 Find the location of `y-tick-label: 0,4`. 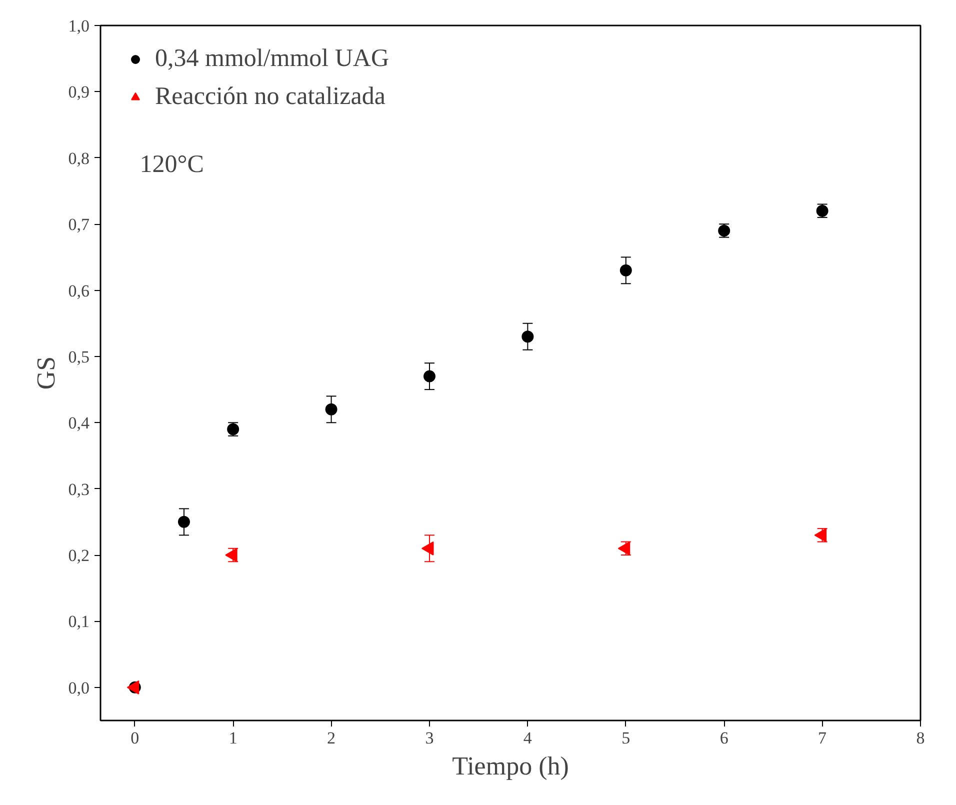

y-tick-label: 0,4 is located at coordinates (79, 423).